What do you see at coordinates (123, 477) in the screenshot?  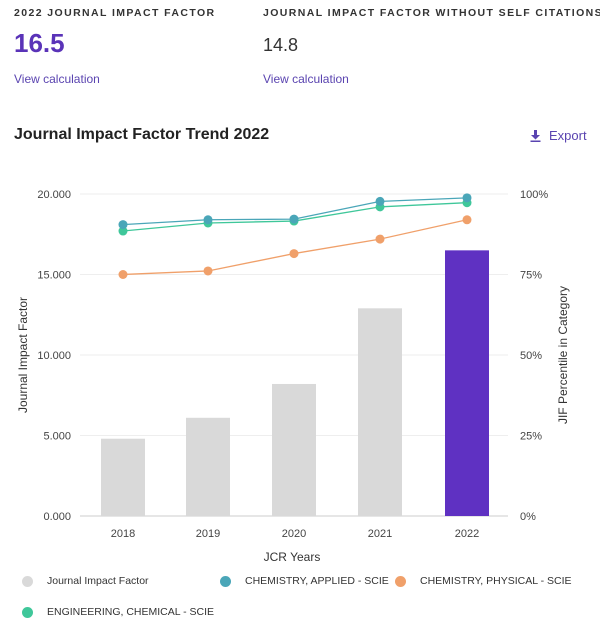 I see `bar-2018` at bounding box center [123, 477].